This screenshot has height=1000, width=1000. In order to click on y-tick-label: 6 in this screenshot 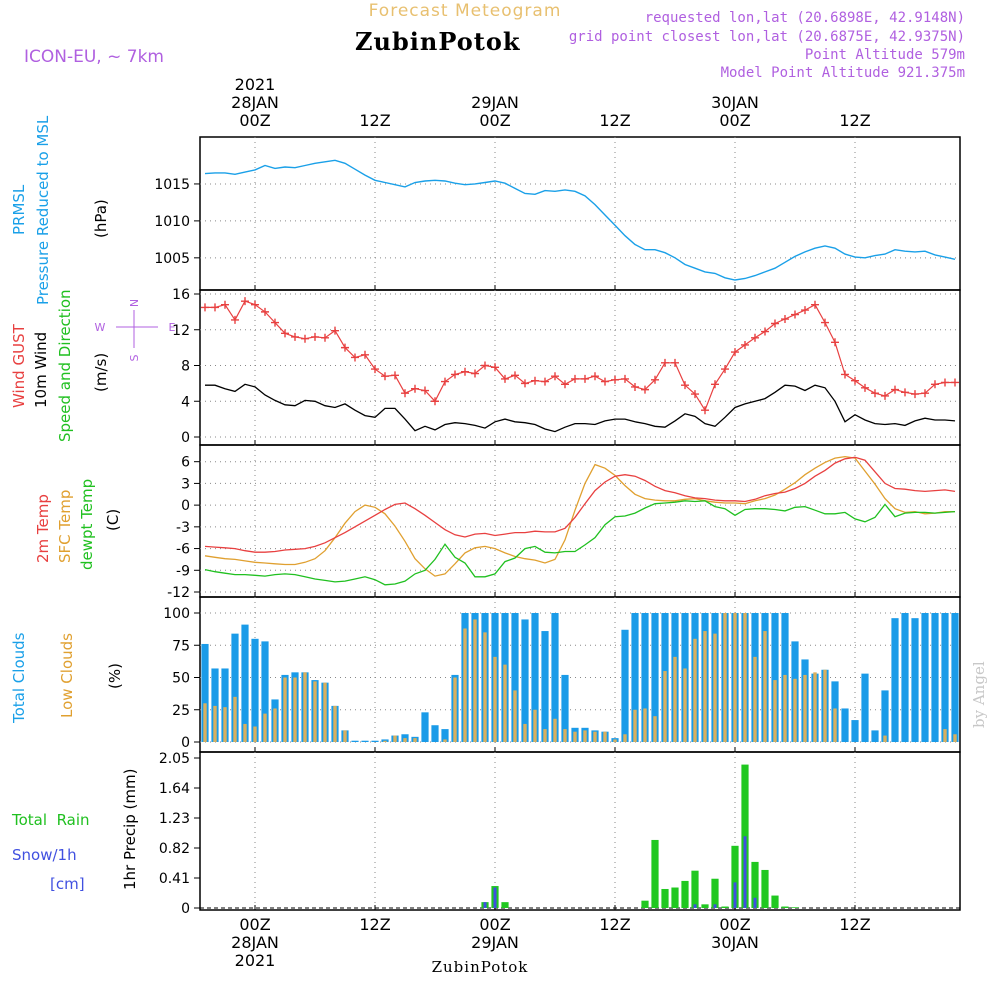, I will do `click(185, 463)`.